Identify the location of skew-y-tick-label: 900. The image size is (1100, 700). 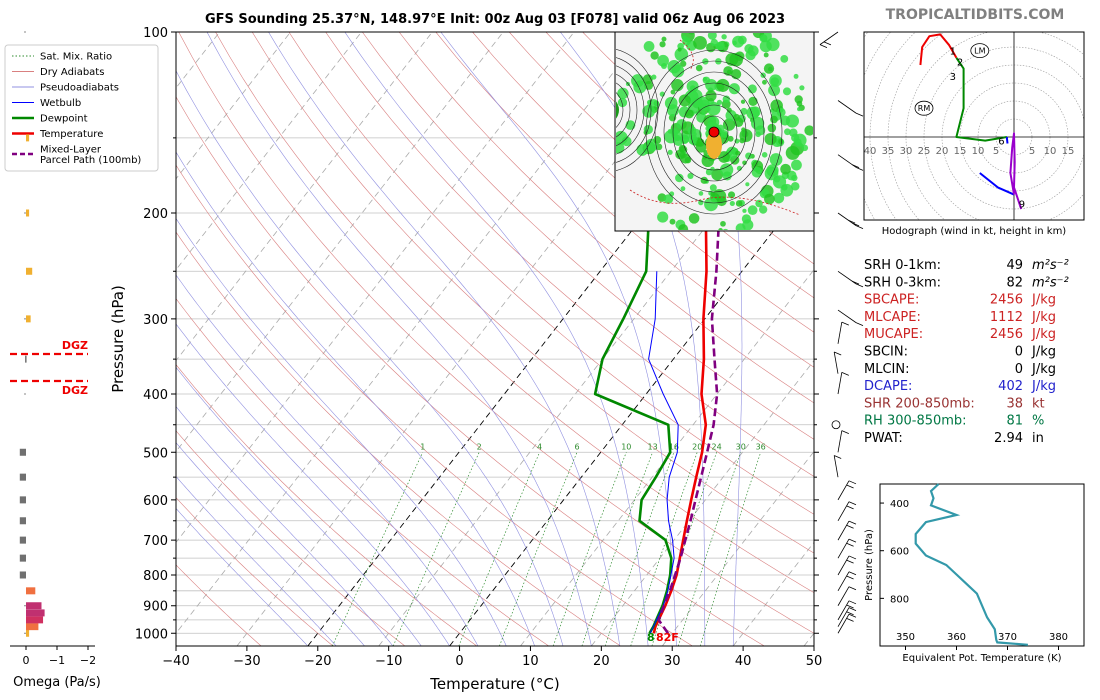
(155, 607).